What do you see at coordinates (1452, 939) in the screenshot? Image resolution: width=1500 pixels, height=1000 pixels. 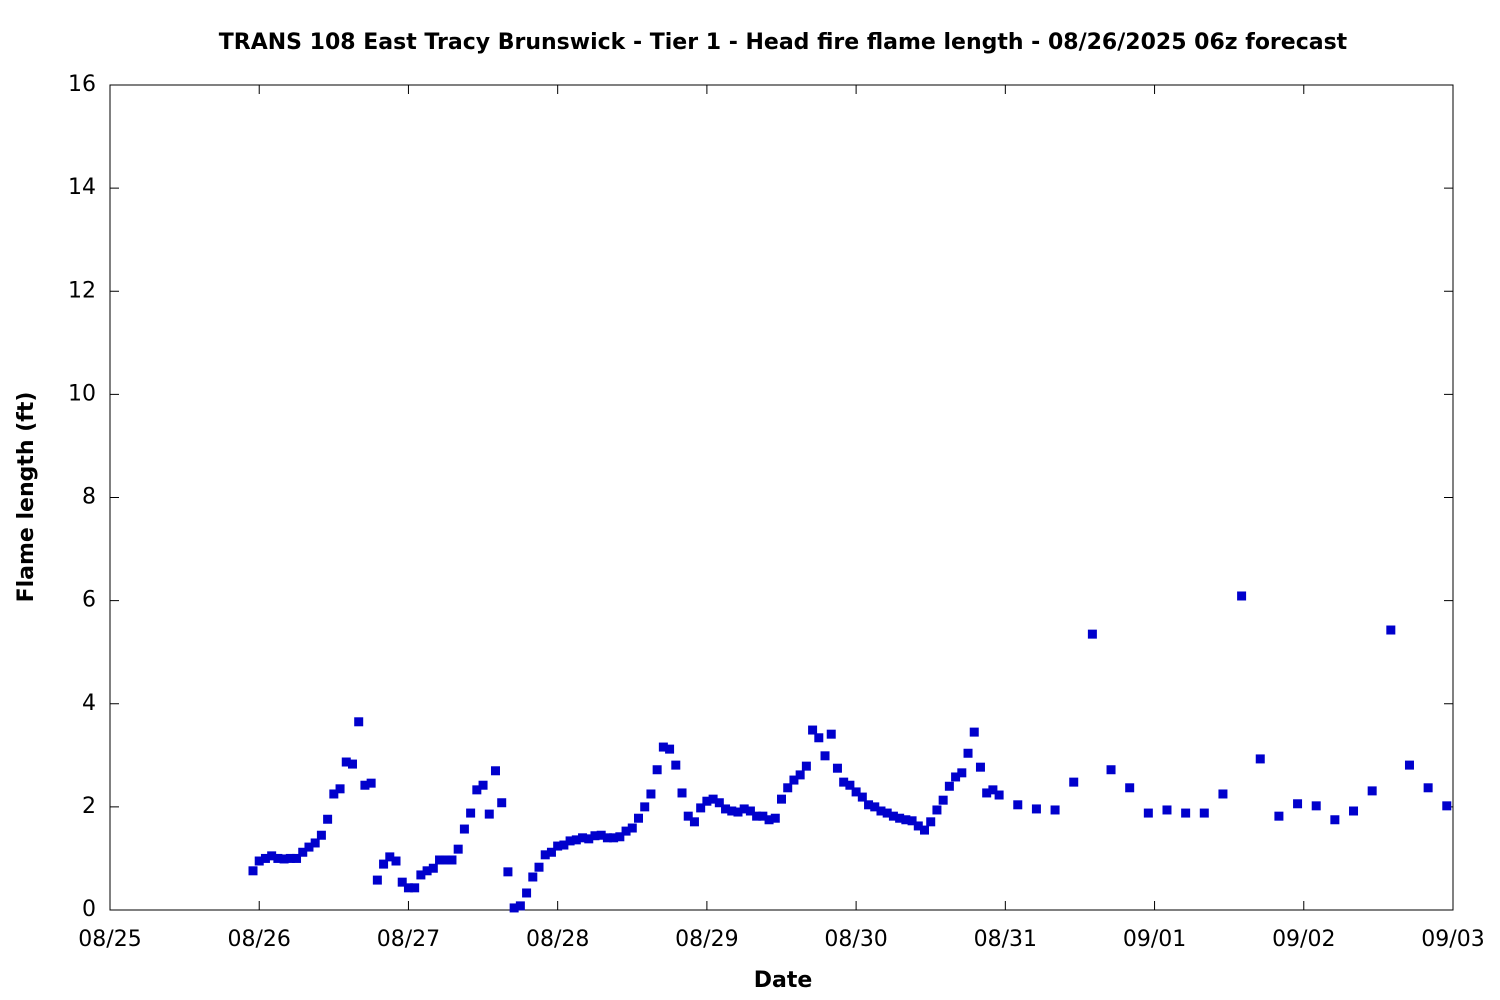 I see `x-tick-label: 09/03` at bounding box center [1452, 939].